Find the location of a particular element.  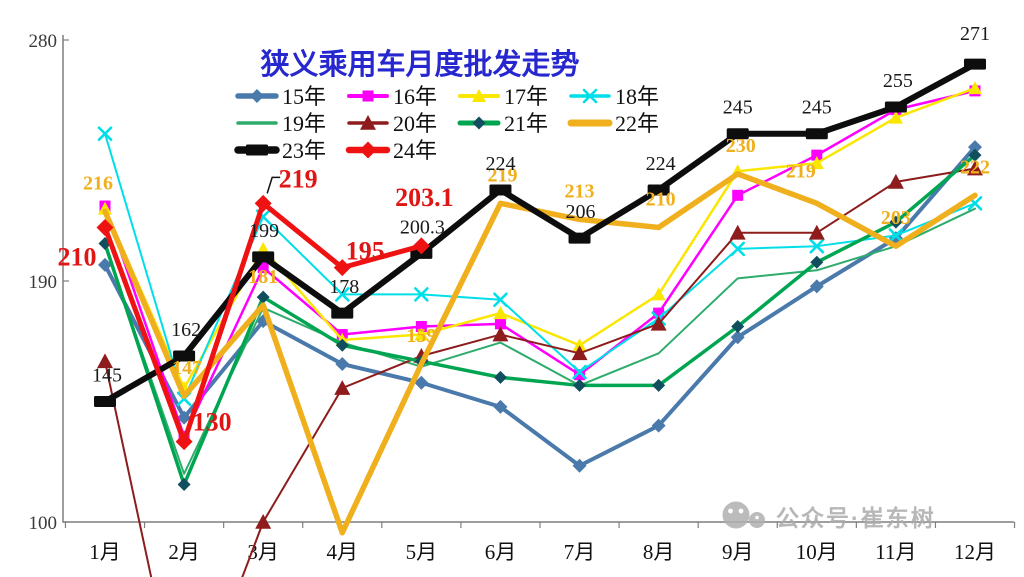

data-label-23年-5月: 200.3 is located at coordinates (422, 227).